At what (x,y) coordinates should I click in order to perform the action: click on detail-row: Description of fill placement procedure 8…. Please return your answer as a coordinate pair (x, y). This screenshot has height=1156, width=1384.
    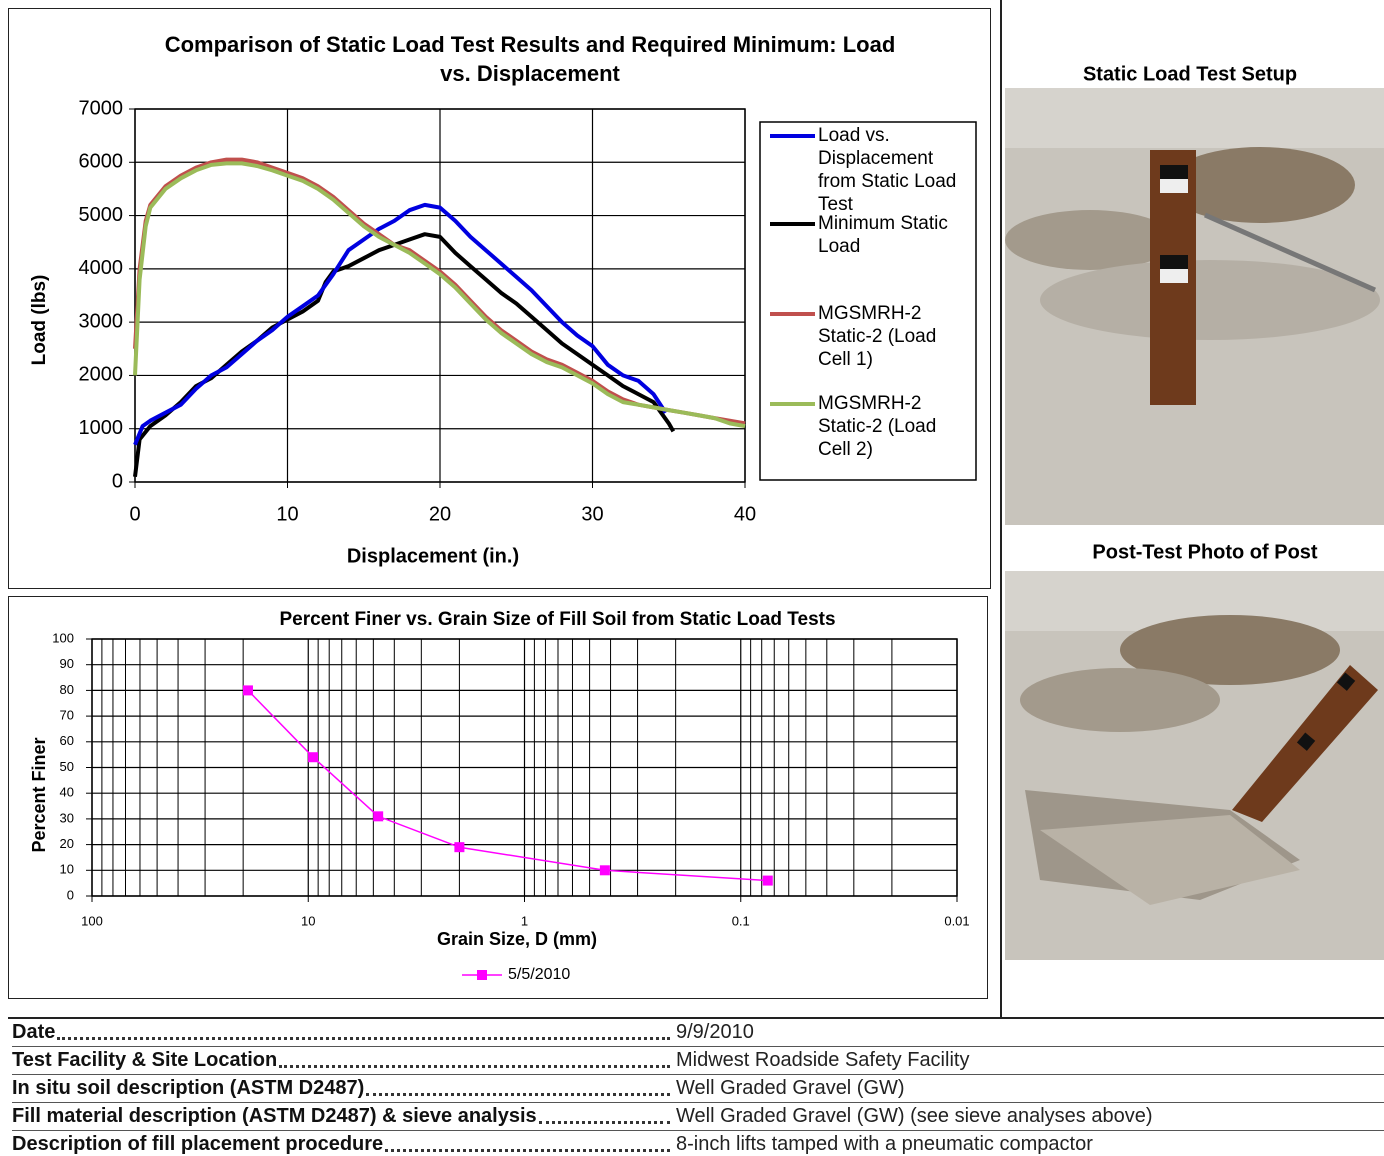
    Looking at the image, I should click on (698, 1143).